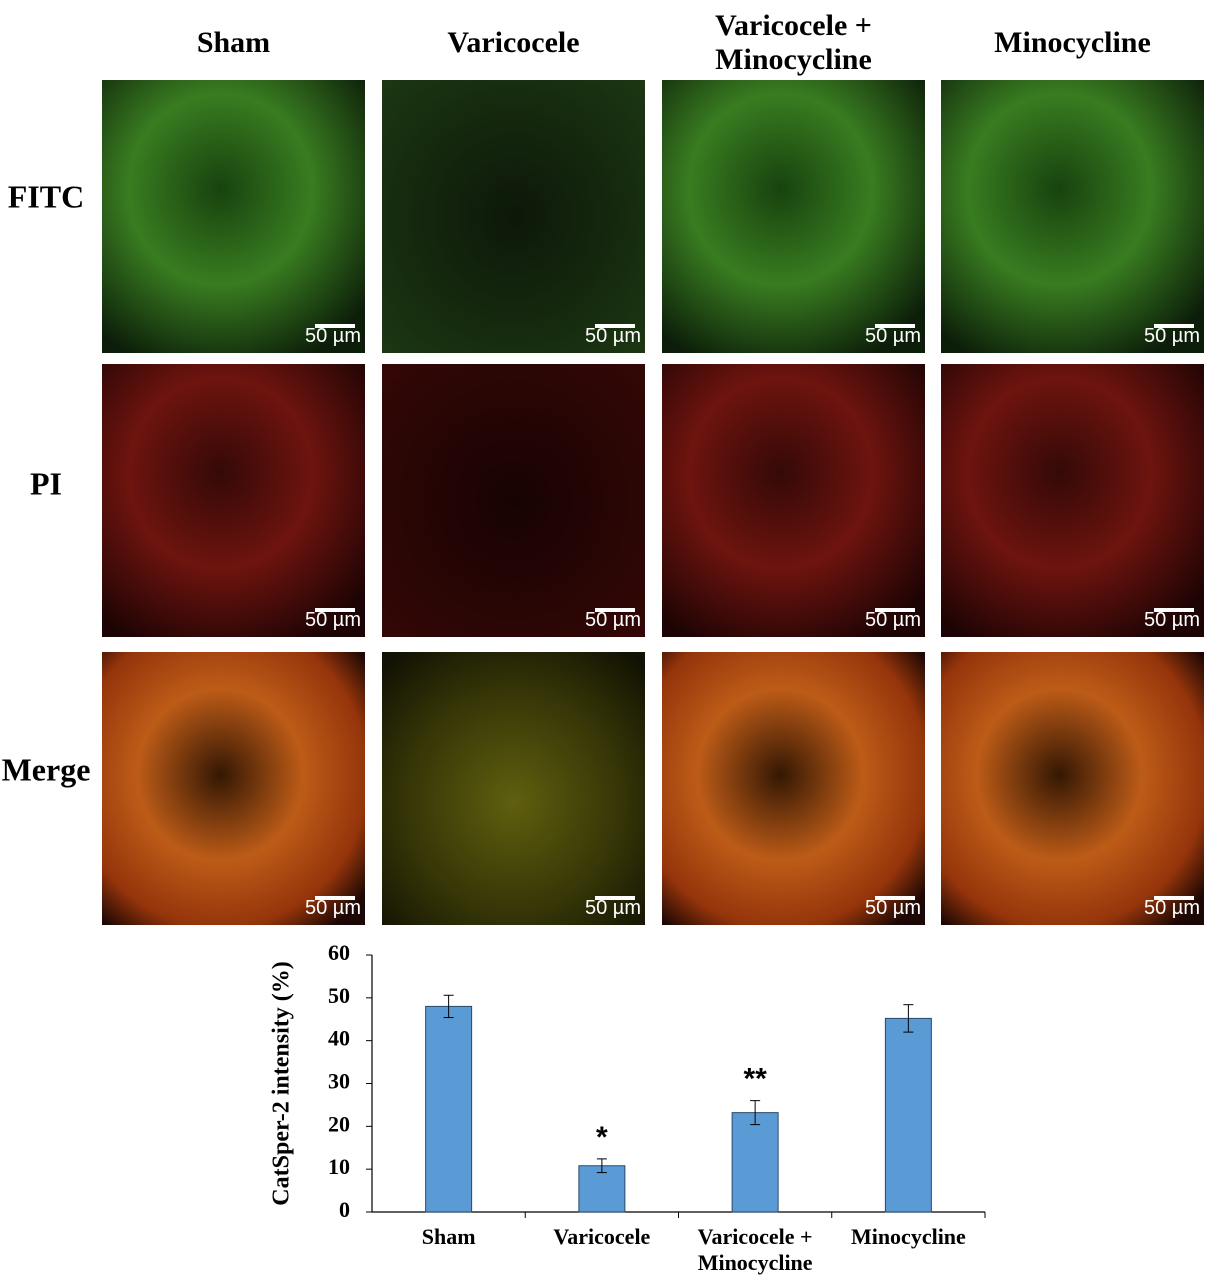  Describe the element at coordinates (755, 1079) in the screenshot. I see `significance-mark: **` at that location.